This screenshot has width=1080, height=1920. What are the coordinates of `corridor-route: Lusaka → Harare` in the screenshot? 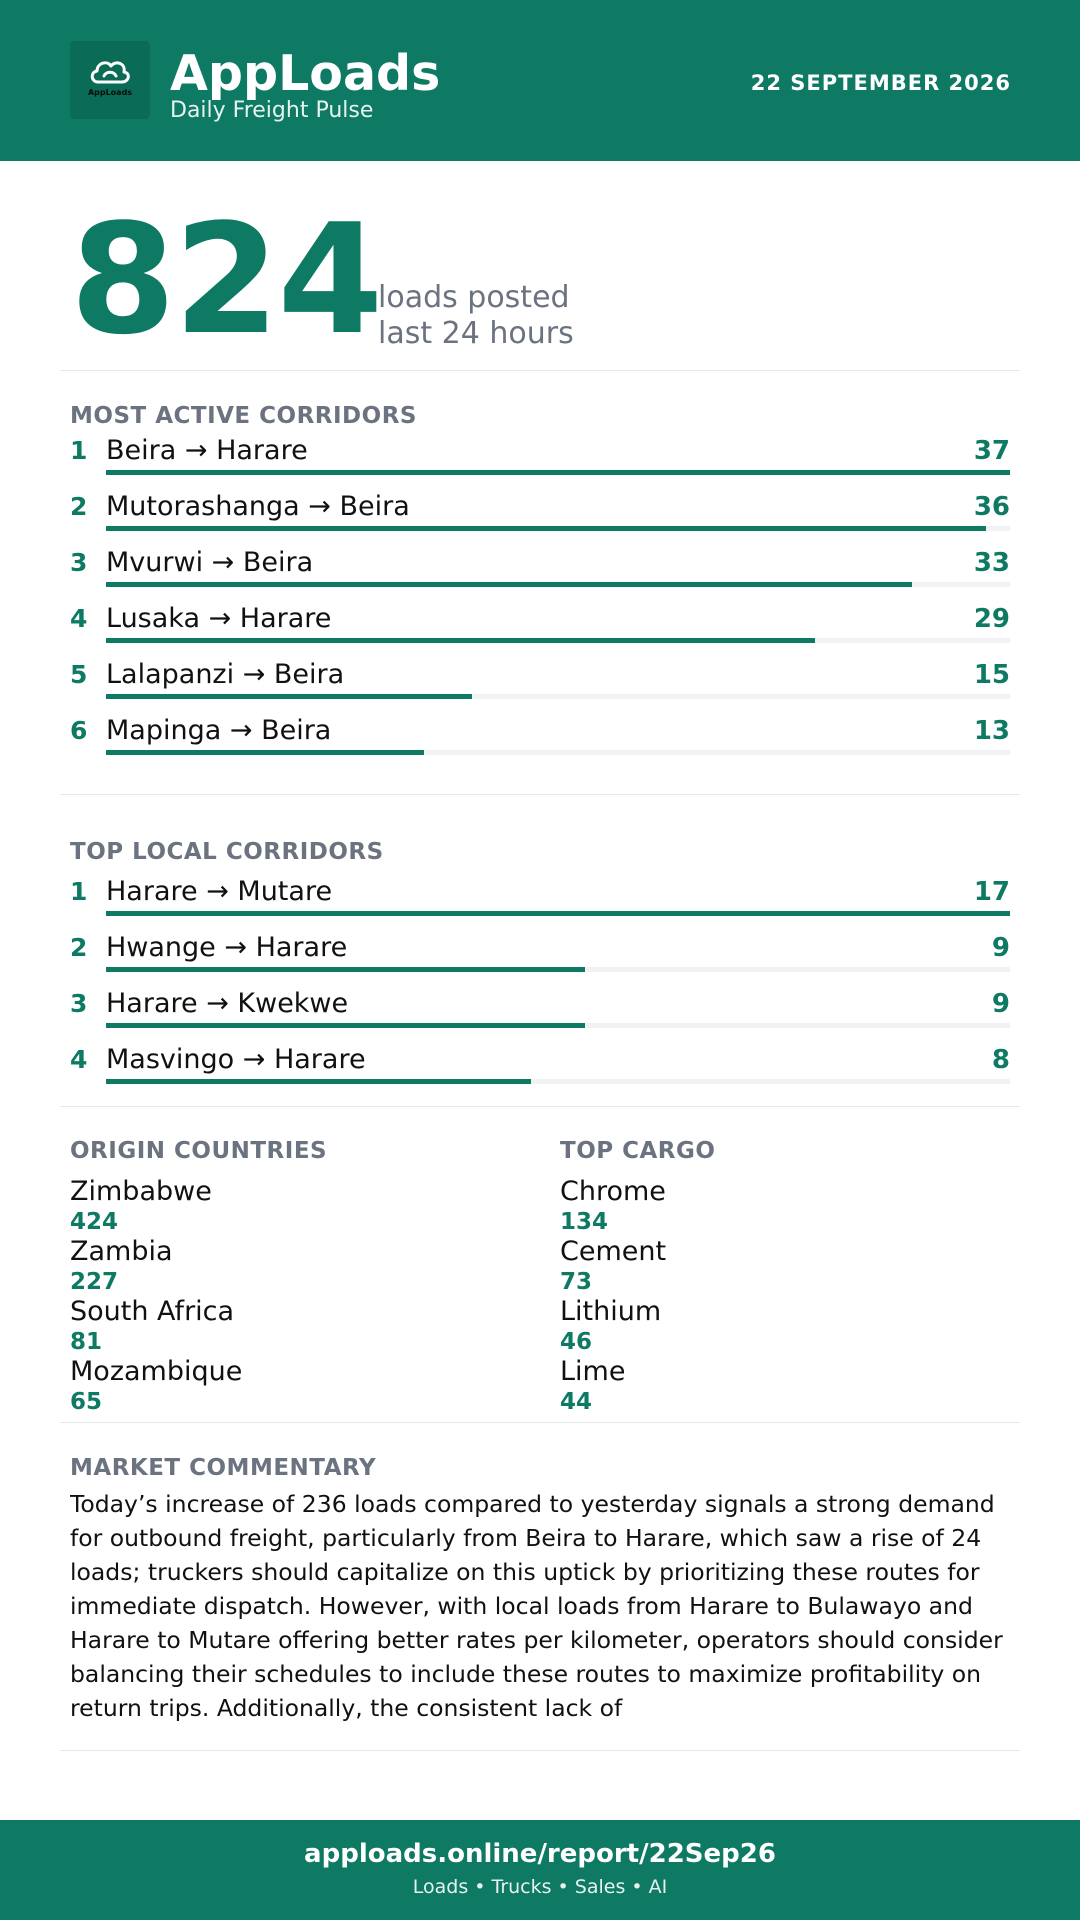 It's located at (219, 618).